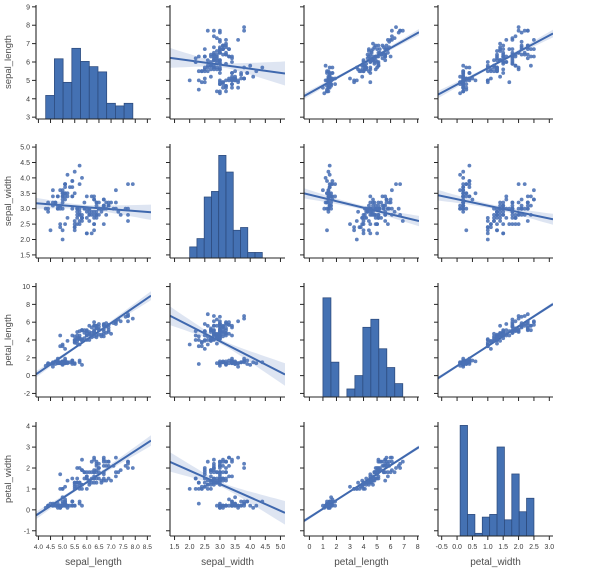 The width and height of the screenshot is (600, 575). What do you see at coordinates (25, 209) in the screenshot?
I see `y-tick-label: 3.0` at bounding box center [25, 209].